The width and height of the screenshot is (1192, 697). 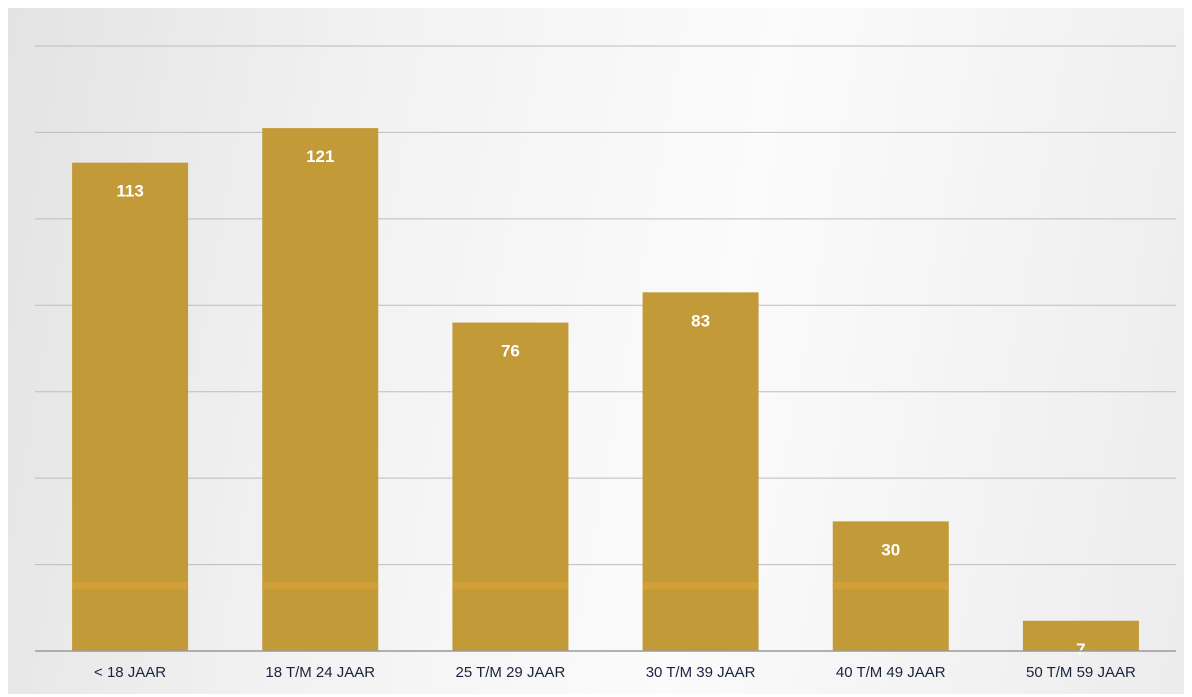 What do you see at coordinates (130, 672) in the screenshot?
I see `x-tick-label: < 18 JAAR` at bounding box center [130, 672].